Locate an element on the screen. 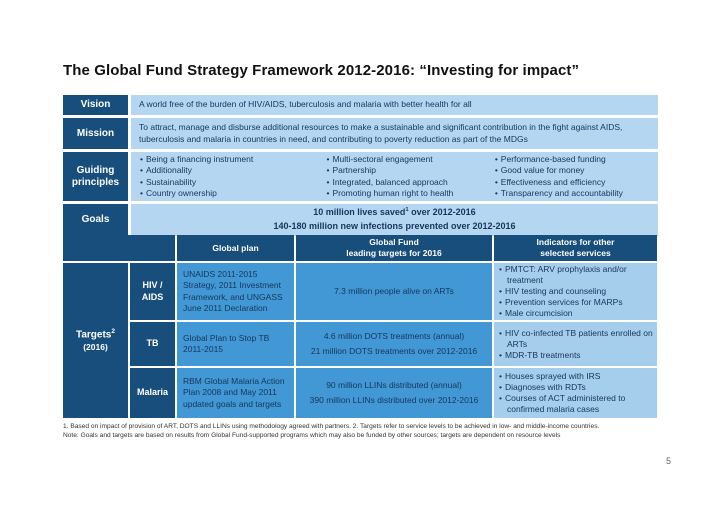  indicator-item: PMTCT: ARV prophylaxis and/or treatment is located at coordinates (577, 275).